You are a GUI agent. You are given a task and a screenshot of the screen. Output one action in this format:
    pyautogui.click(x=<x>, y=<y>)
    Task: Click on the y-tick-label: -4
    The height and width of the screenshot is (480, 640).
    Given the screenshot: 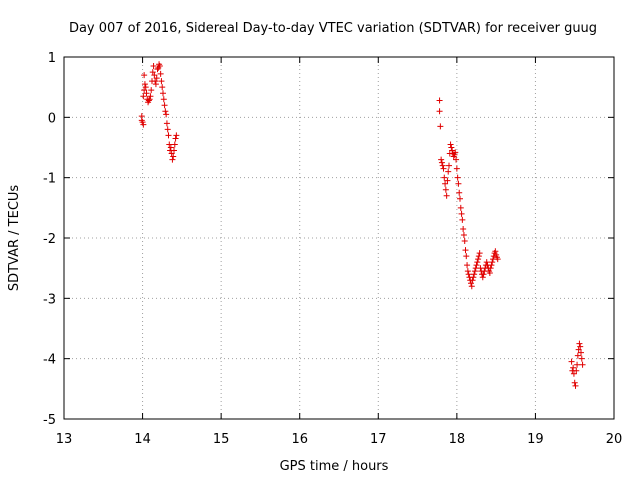 What is the action you would take?
    pyautogui.click(x=49, y=360)
    